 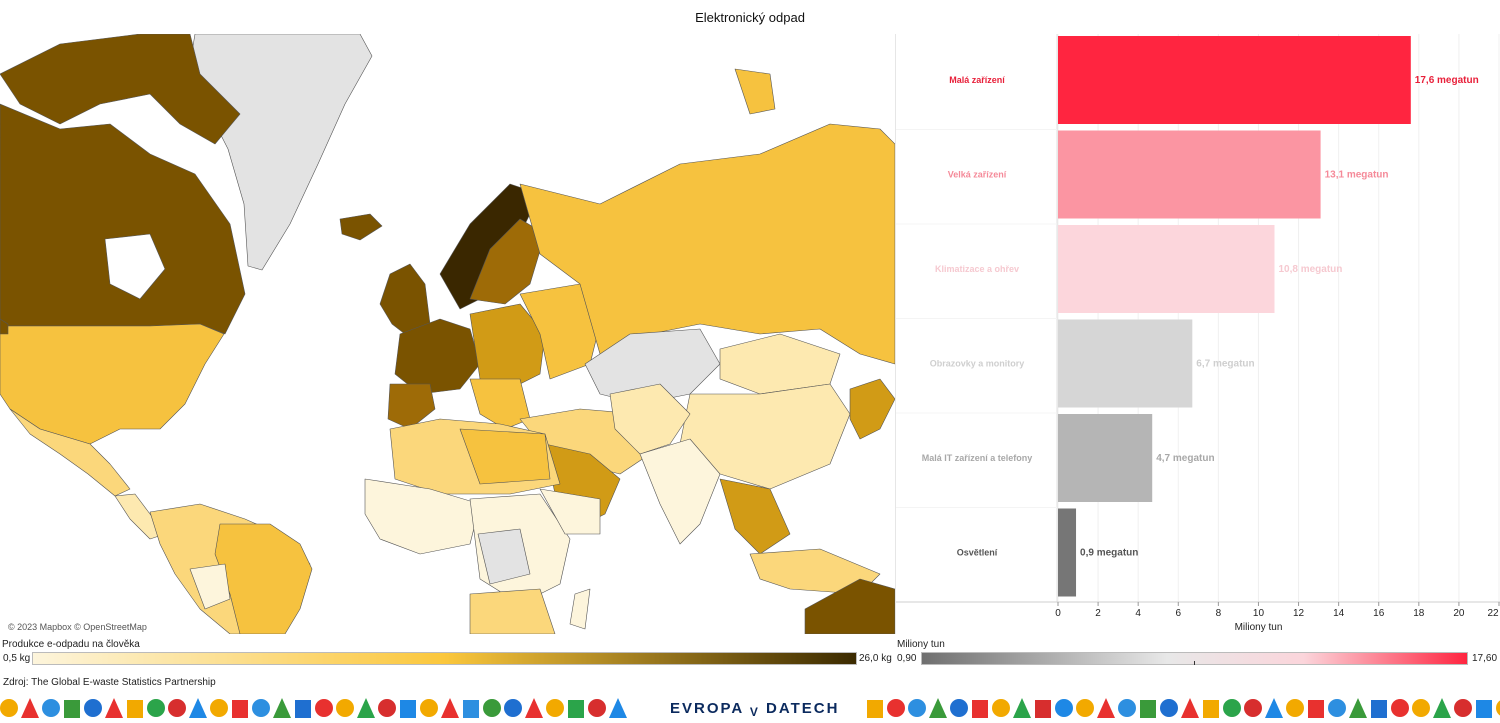 What do you see at coordinates (4, 326) in the screenshot?
I see `region-alaska-edge` at bounding box center [4, 326].